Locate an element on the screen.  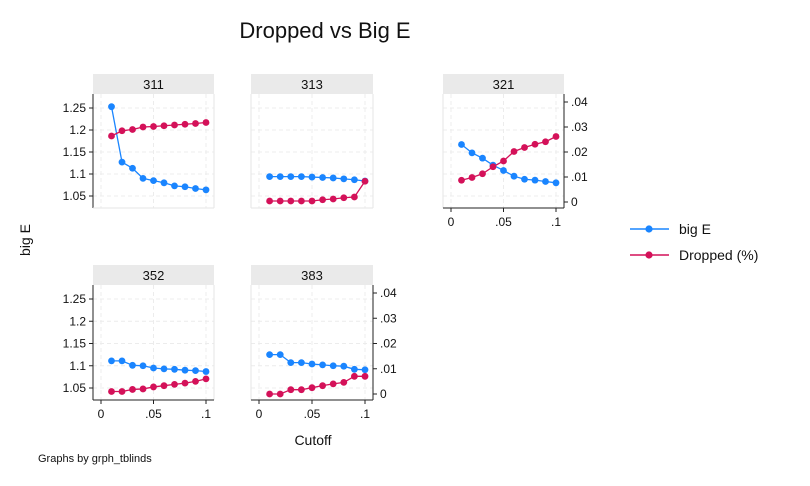
legend-label: Dropped (%) is located at coordinates (718, 255).